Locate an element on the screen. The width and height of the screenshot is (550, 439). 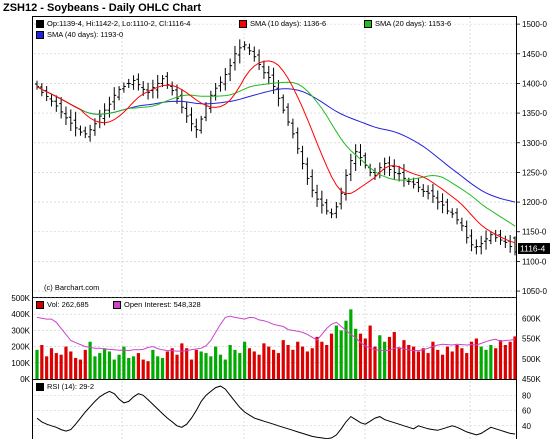
oi-tick-label: 550K is located at coordinates (531, 339).